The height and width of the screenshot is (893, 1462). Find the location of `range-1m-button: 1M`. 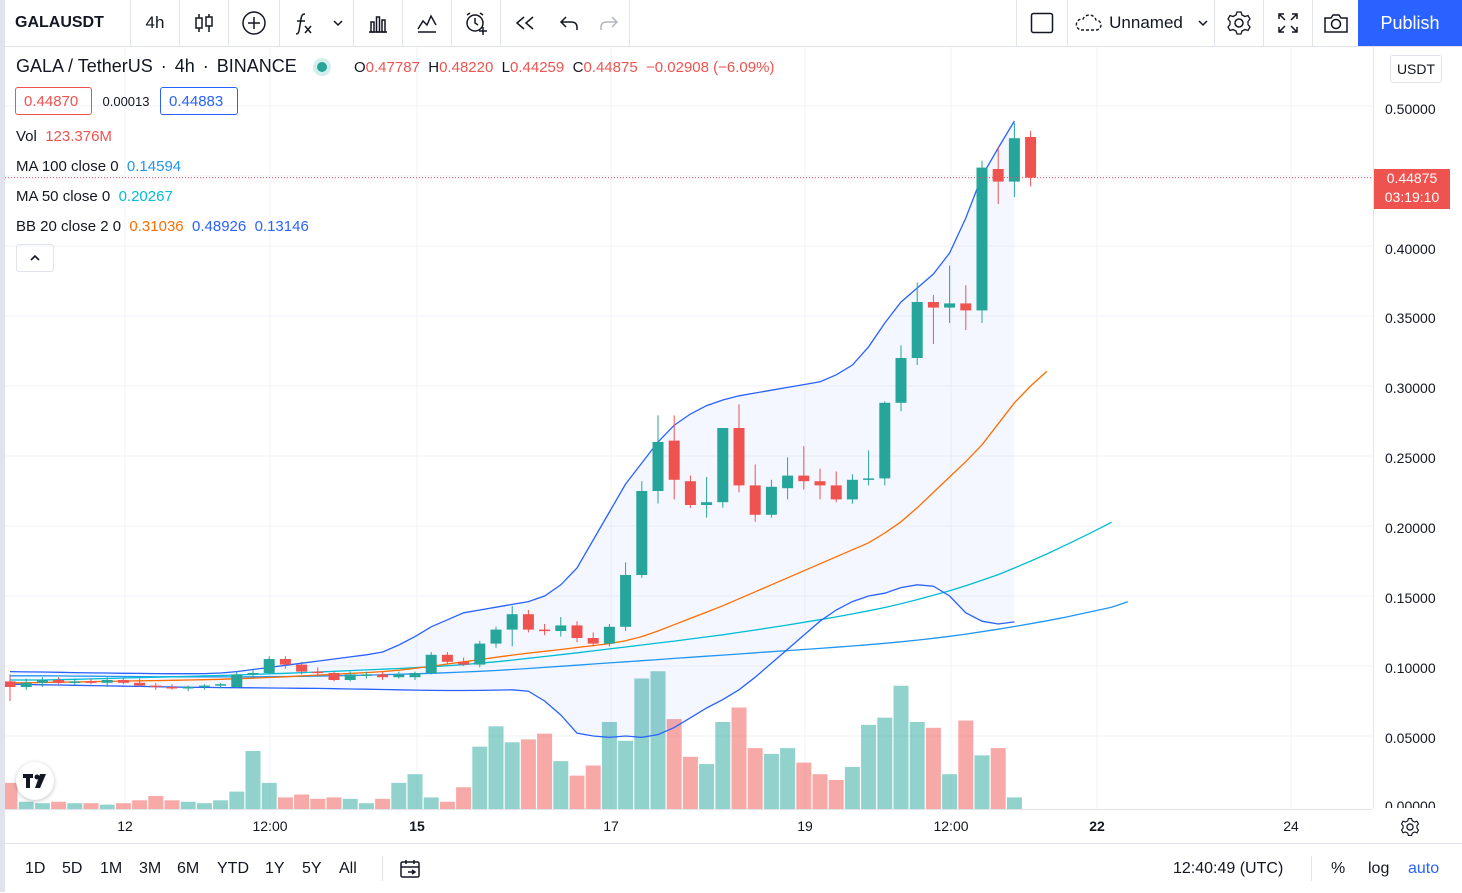

range-1m-button: 1M is located at coordinates (111, 868).